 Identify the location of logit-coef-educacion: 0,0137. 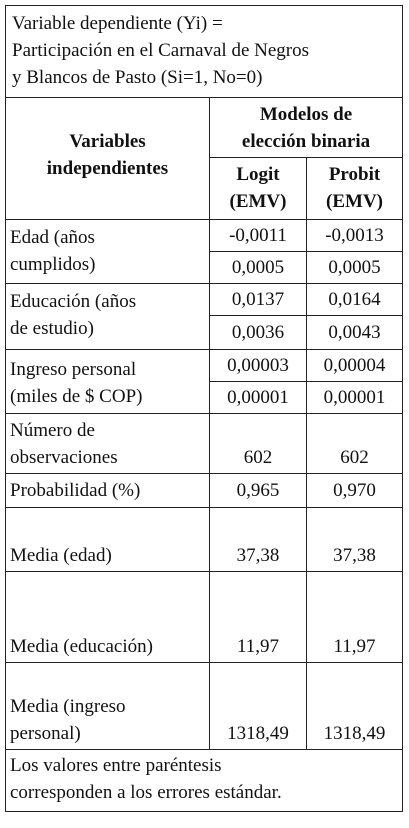
(258, 299).